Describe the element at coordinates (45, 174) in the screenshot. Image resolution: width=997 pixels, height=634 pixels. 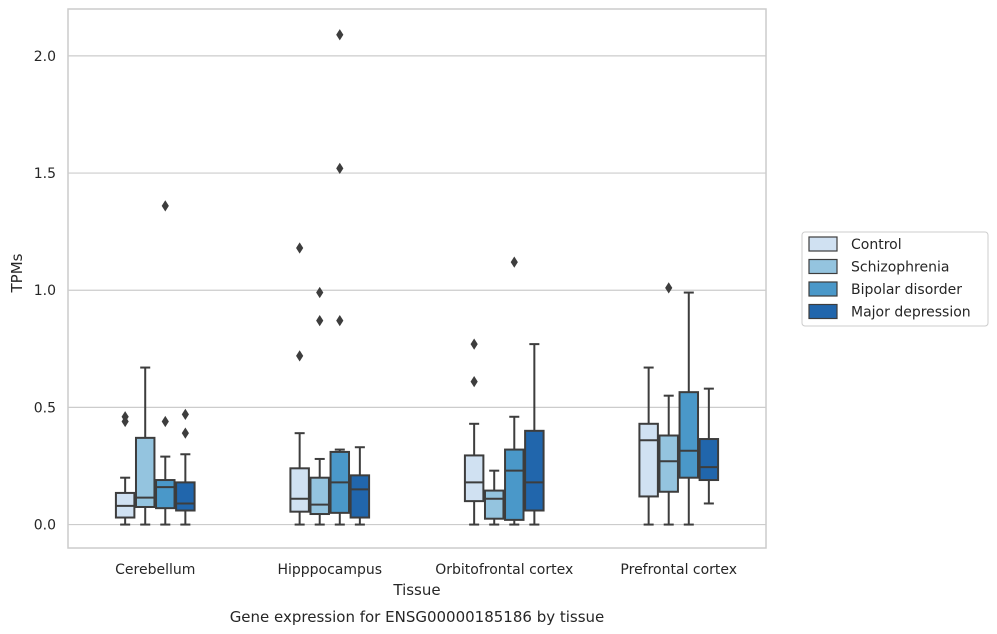
I see `y-tick-label: 1.5` at that location.